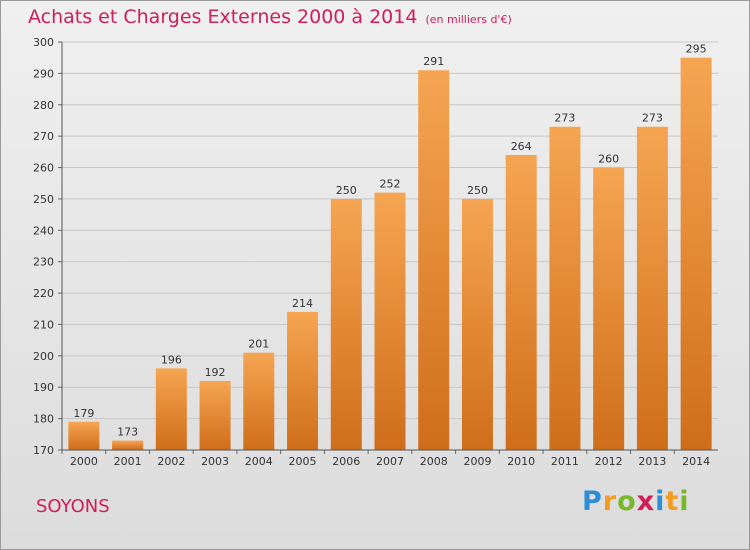  What do you see at coordinates (215, 461) in the screenshot?
I see `x-tick-label: 2003` at bounding box center [215, 461].